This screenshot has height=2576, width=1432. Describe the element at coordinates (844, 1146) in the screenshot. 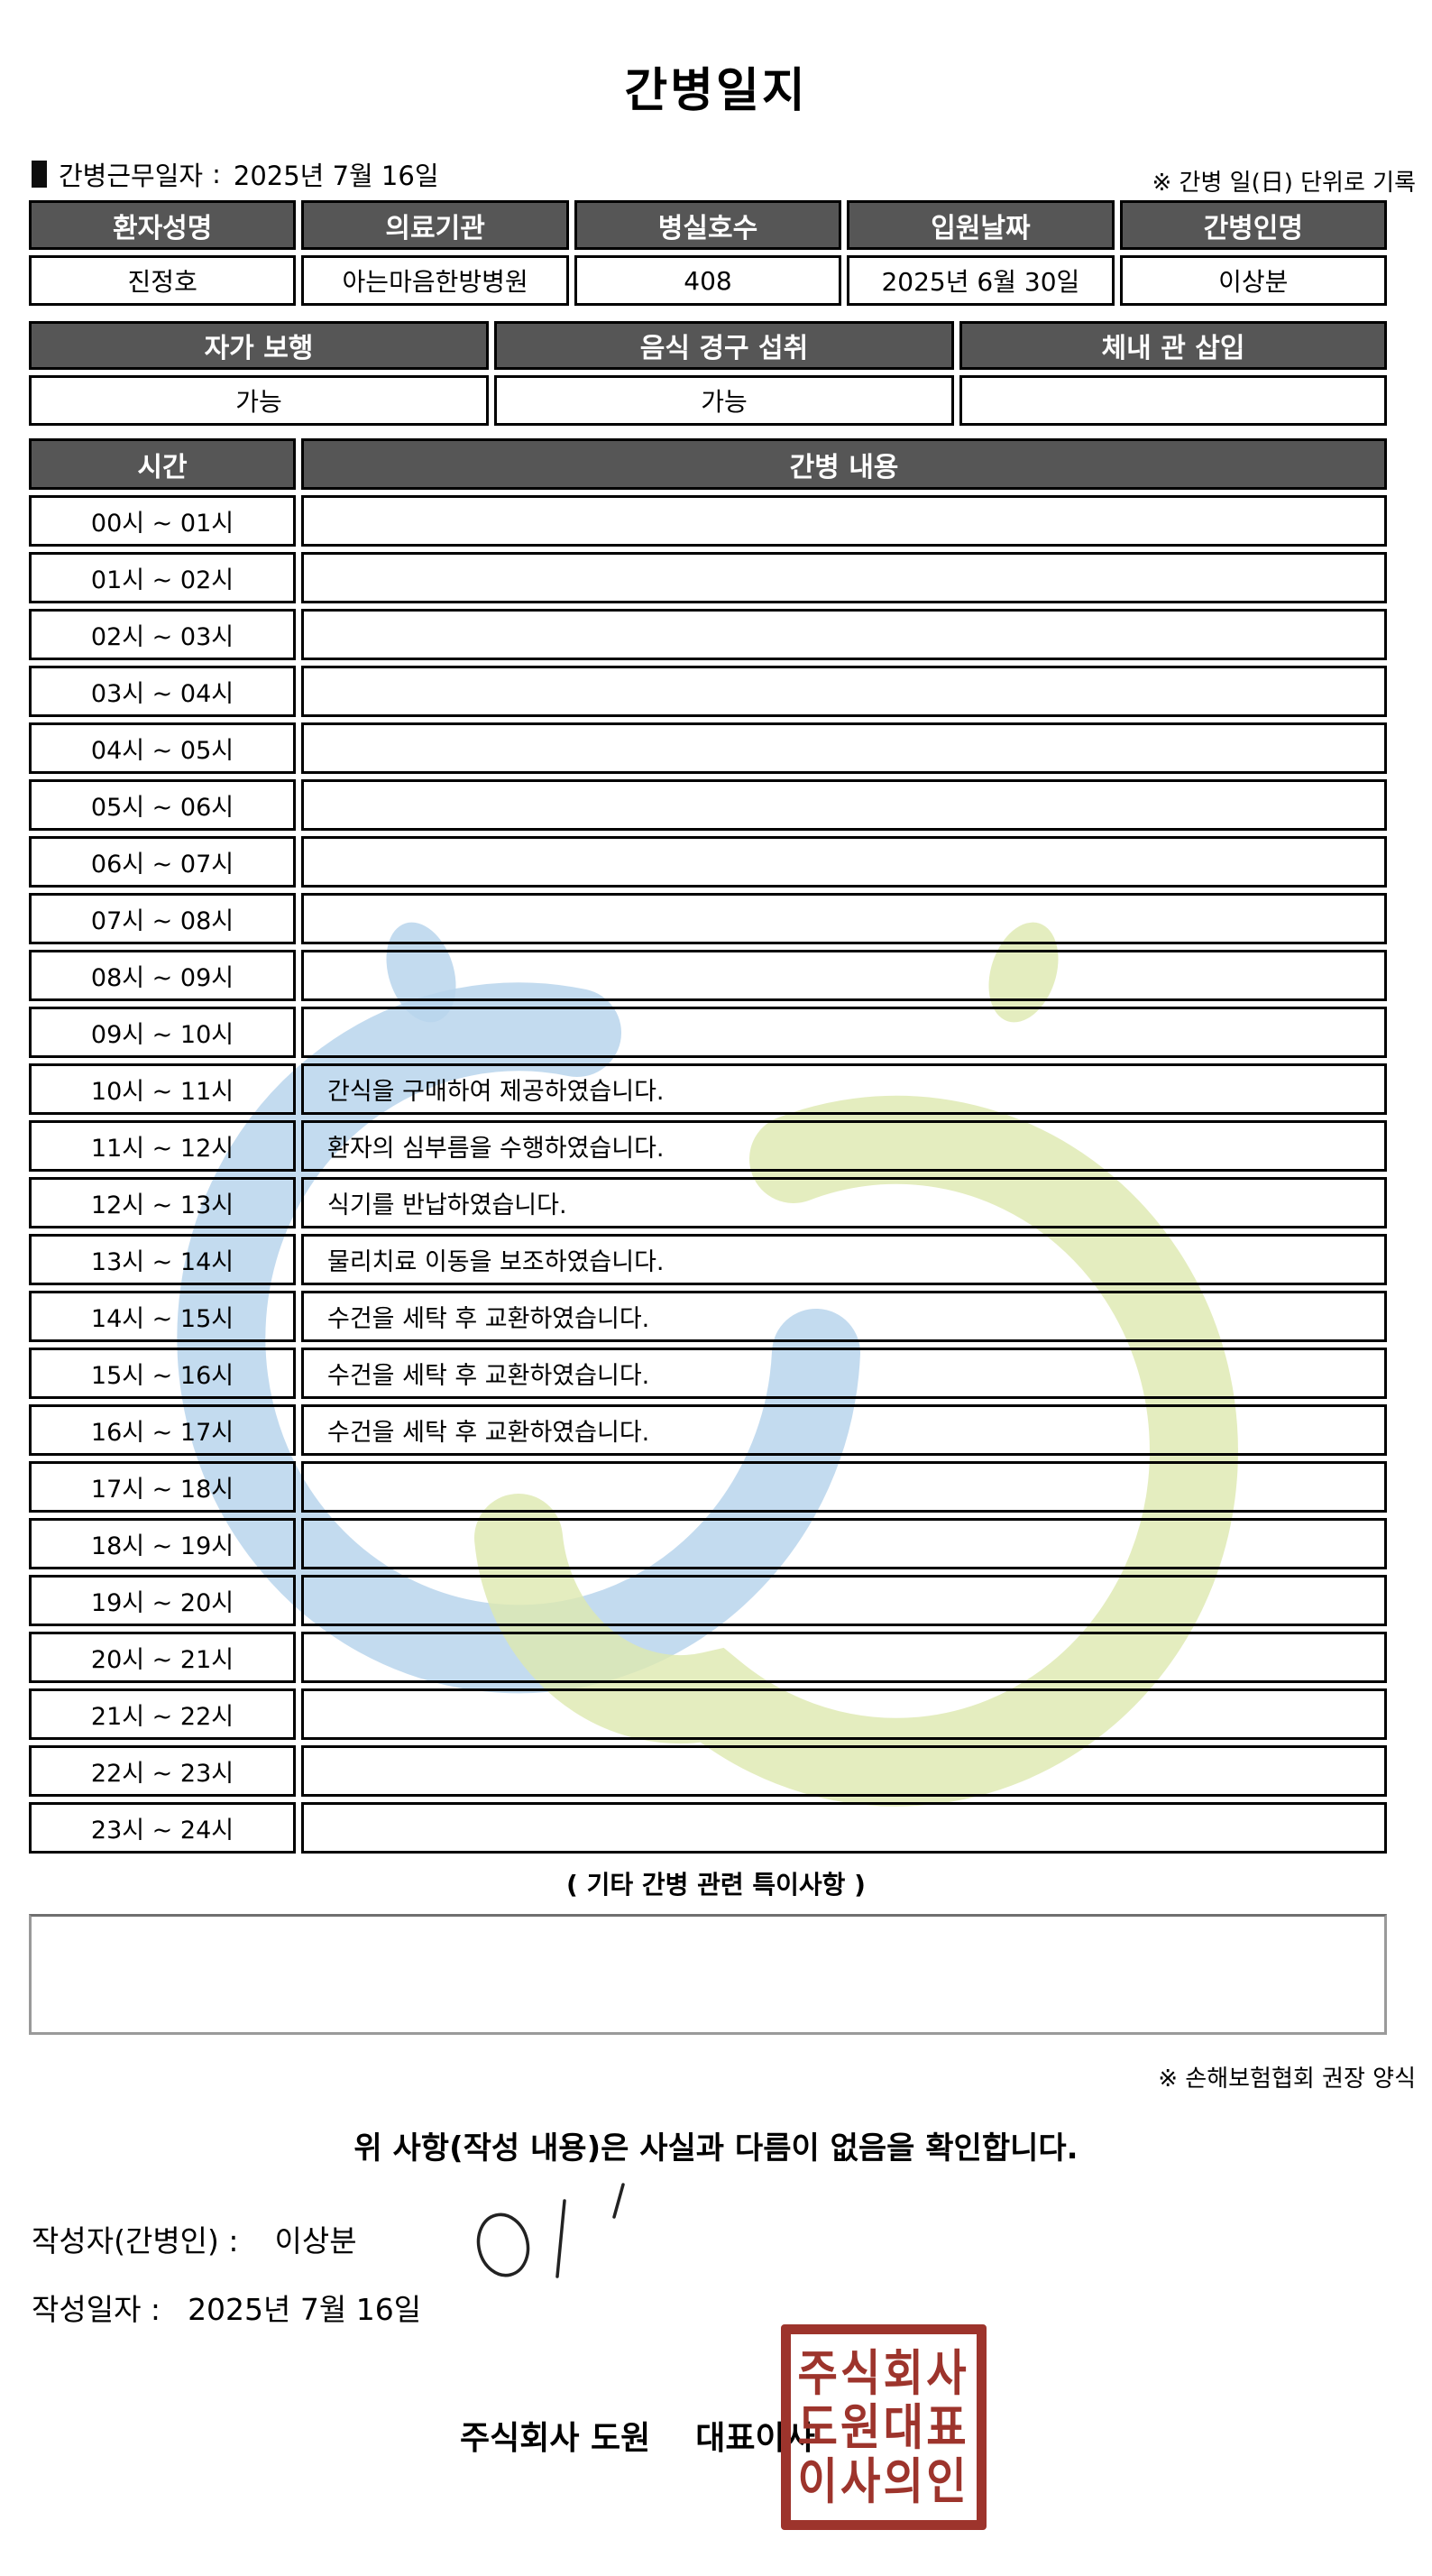

I see `log-content-cell: 환자의 심부름을 수행하였습니다.` at that location.